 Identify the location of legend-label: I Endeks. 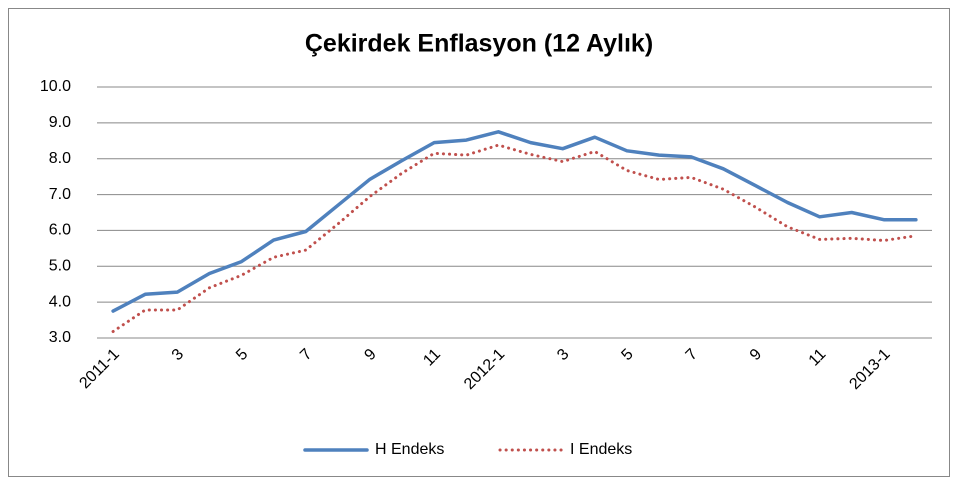
(601, 449).